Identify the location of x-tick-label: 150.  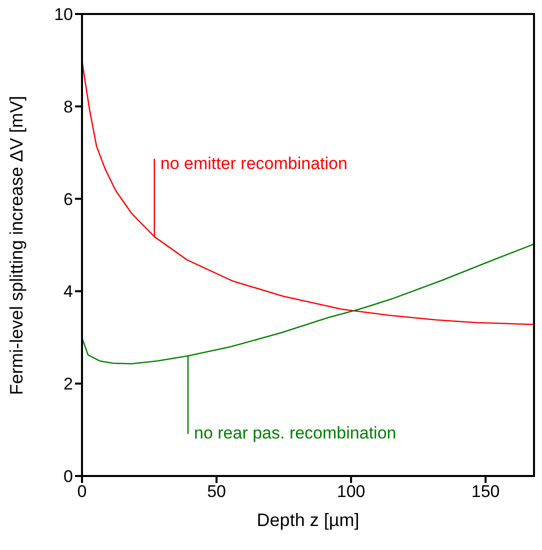
(485, 492).